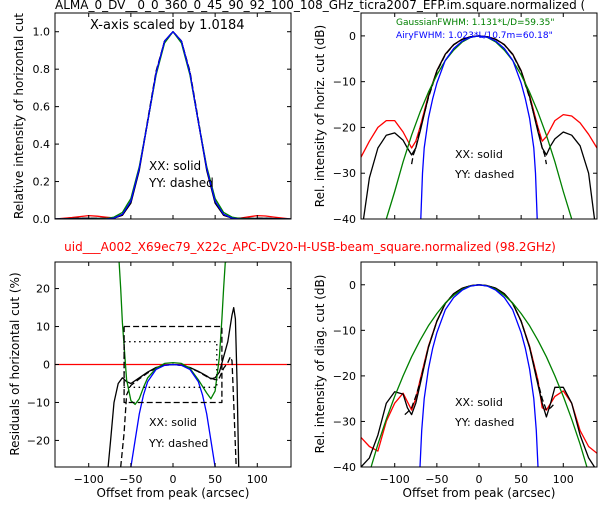  What do you see at coordinates (479, 479) in the screenshot?
I see `p4-xtick-label-2: 0` at bounding box center [479, 479].